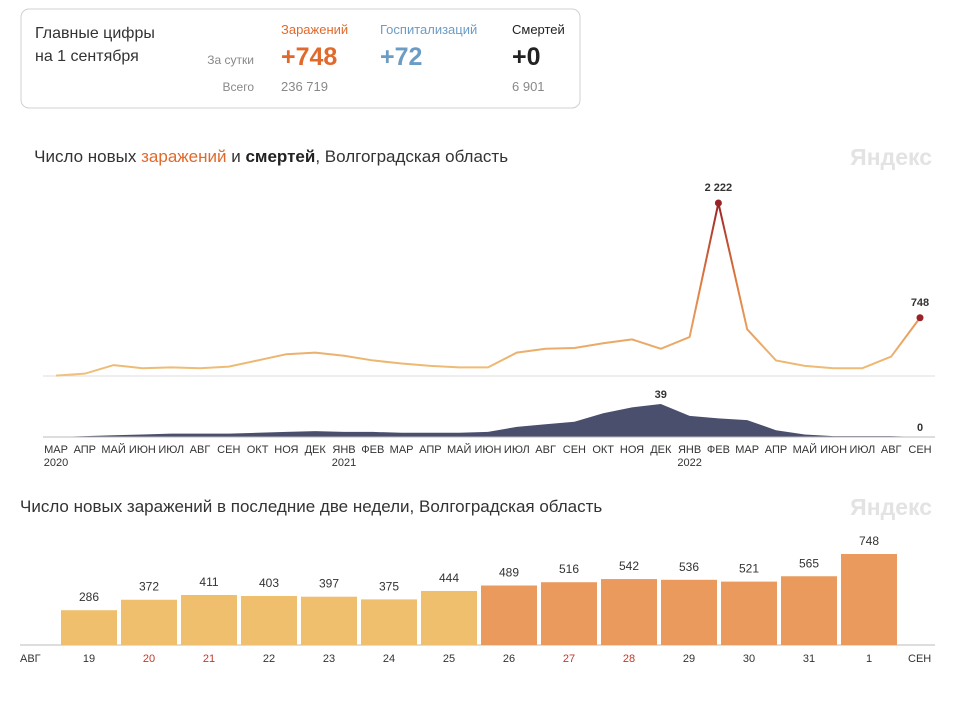  Describe the element at coordinates (920, 428) in the screenshot. I see `value-label: 0` at that location.